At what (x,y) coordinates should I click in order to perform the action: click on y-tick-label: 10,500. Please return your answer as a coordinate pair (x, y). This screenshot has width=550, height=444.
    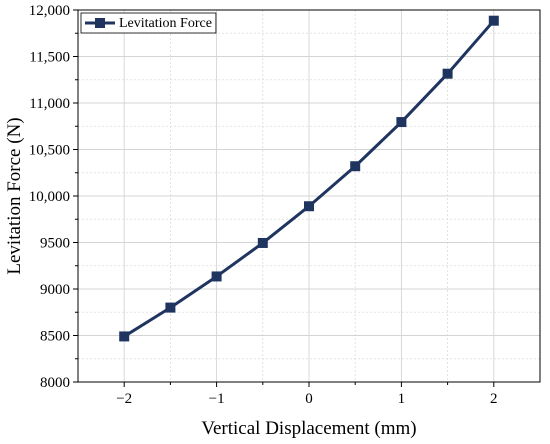
    Looking at the image, I should click on (49, 151).